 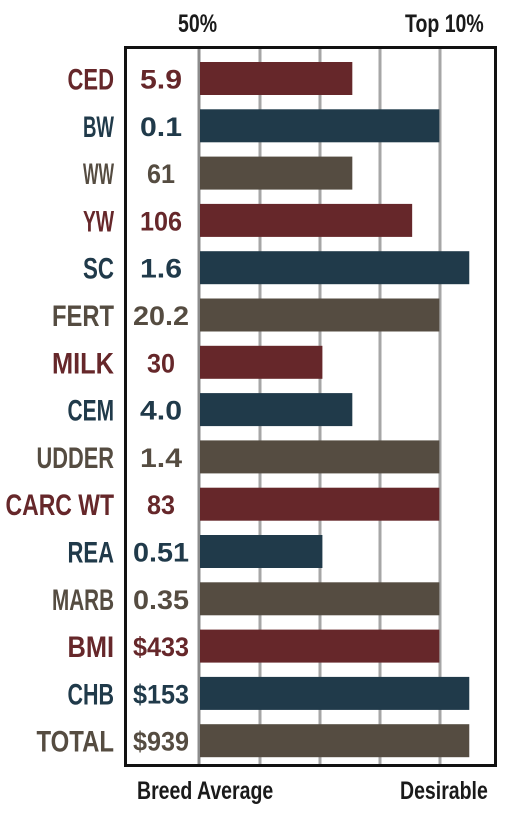 What do you see at coordinates (91, 411) in the screenshot?
I see `category-label: CEM` at bounding box center [91, 411].